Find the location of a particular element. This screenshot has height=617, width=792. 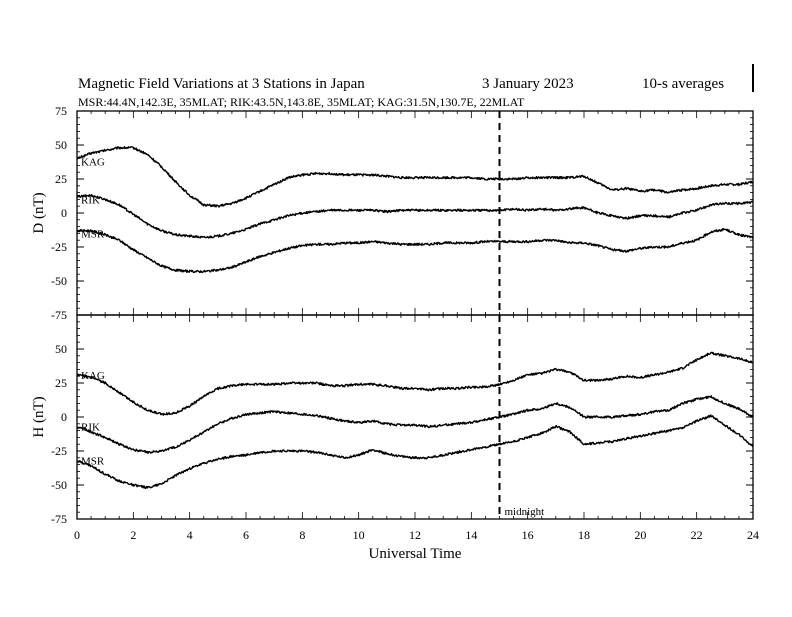

series-h-kag is located at coordinates (415, 383).